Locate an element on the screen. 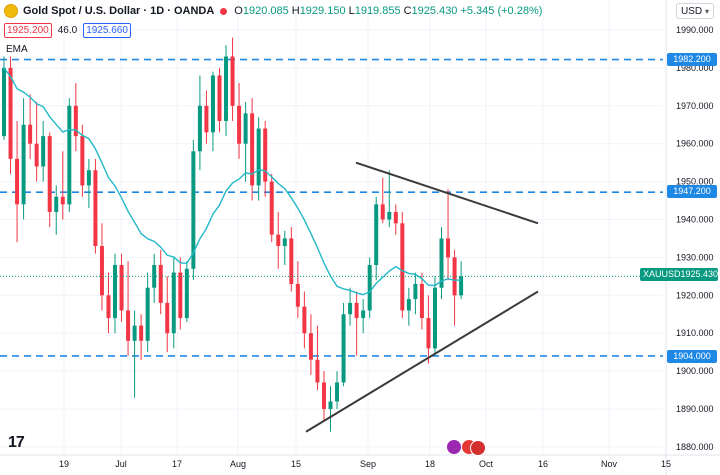  time-tick-label: Jul is located at coordinates (121, 464).